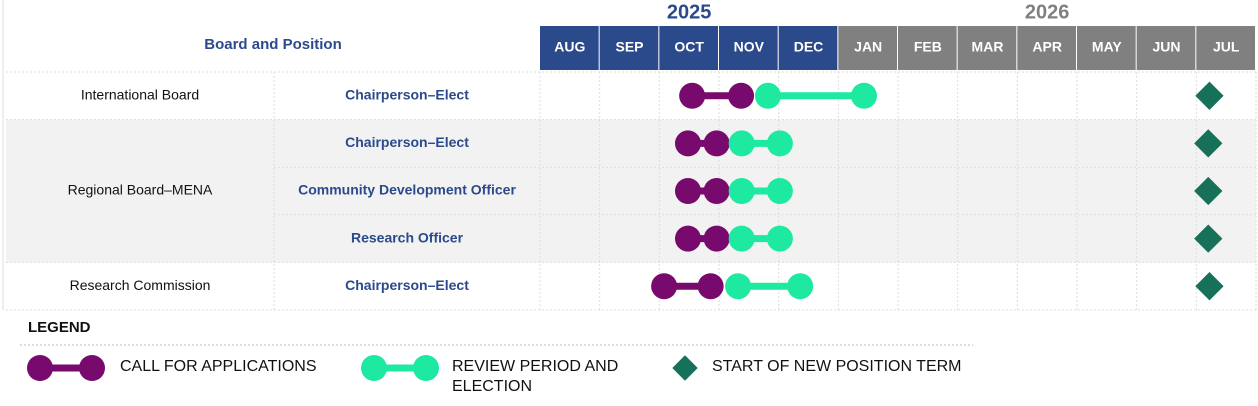 The height and width of the screenshot is (406, 1258). I want to click on month-label: JUL, so click(1226, 47).